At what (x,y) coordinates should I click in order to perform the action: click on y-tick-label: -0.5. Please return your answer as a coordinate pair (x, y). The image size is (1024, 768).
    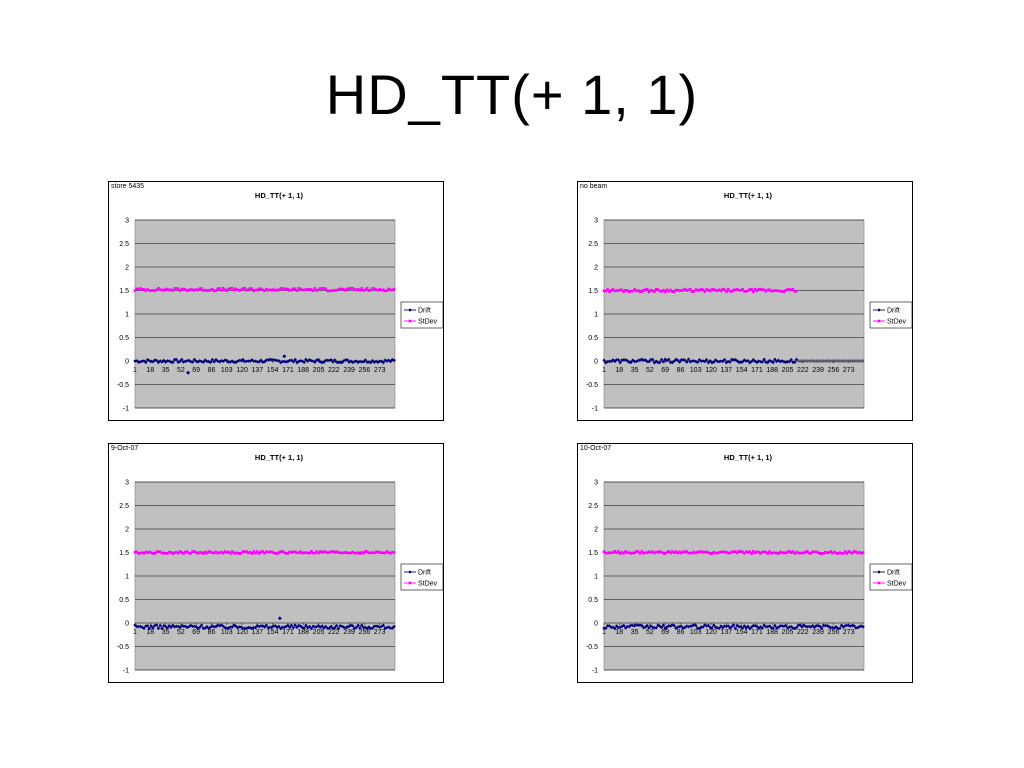
    Looking at the image, I should click on (592, 385).